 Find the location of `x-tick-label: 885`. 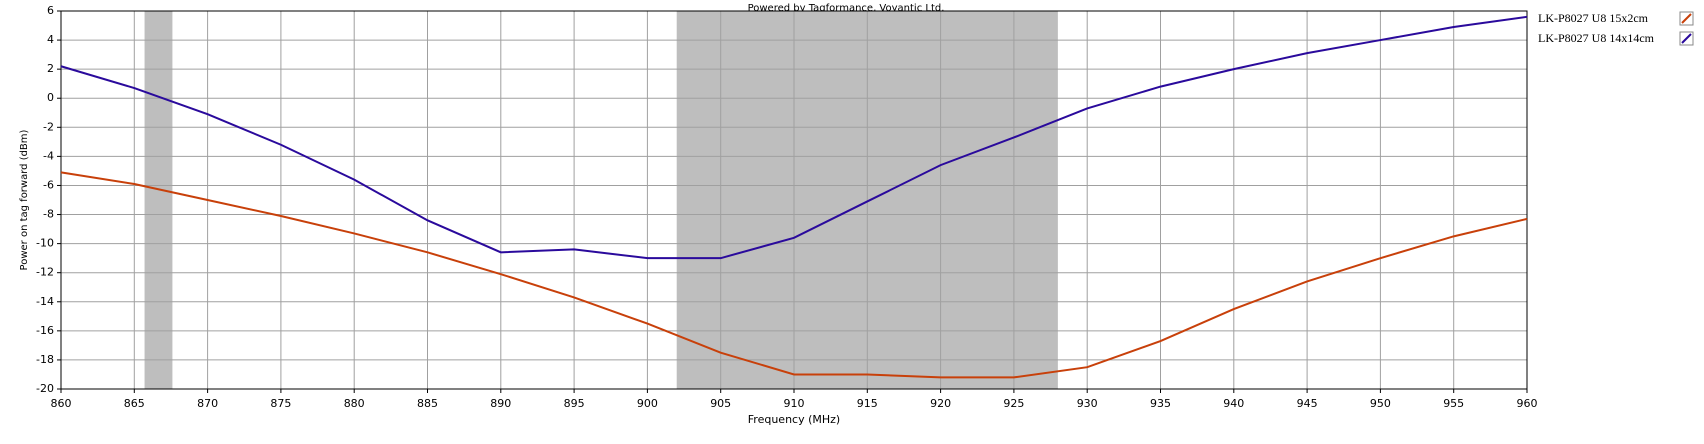

x-tick-label: 885 is located at coordinates (427, 403).